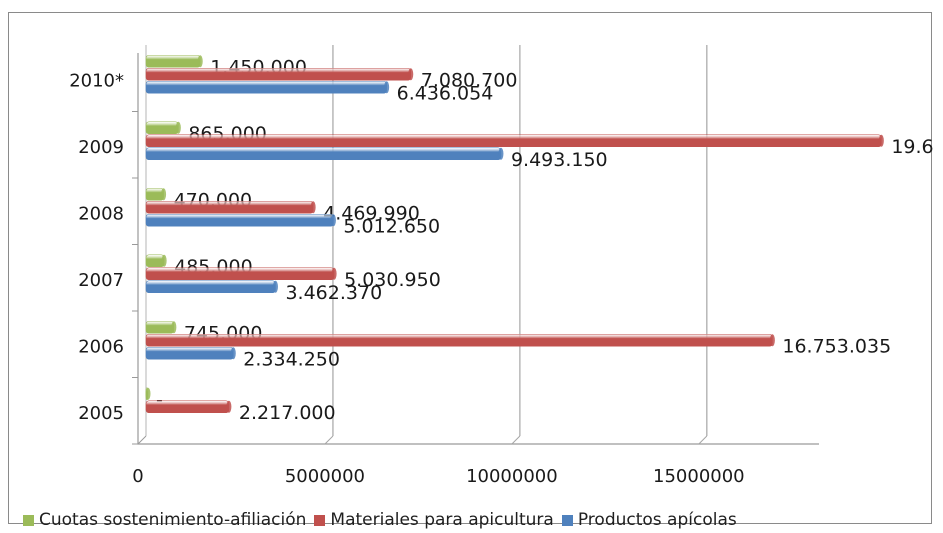 This screenshot has height=533, width=943. Describe the element at coordinates (142, 440) in the screenshot. I see `floor-edge` at that location.